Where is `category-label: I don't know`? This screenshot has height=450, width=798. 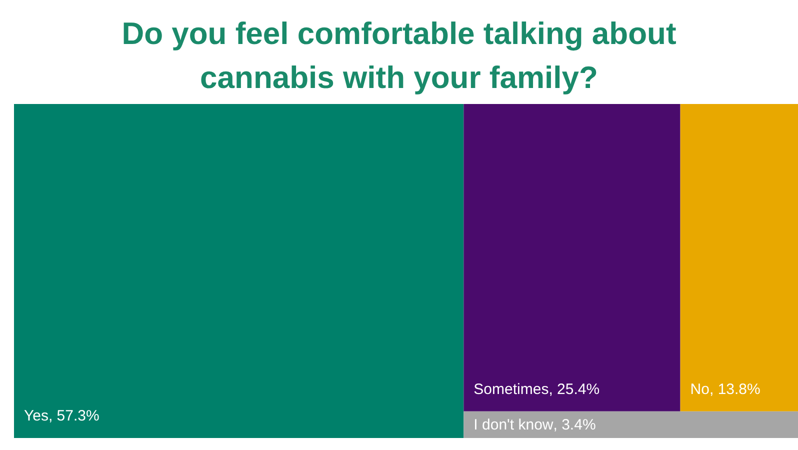 category-label: I don't know is located at coordinates (514, 425).